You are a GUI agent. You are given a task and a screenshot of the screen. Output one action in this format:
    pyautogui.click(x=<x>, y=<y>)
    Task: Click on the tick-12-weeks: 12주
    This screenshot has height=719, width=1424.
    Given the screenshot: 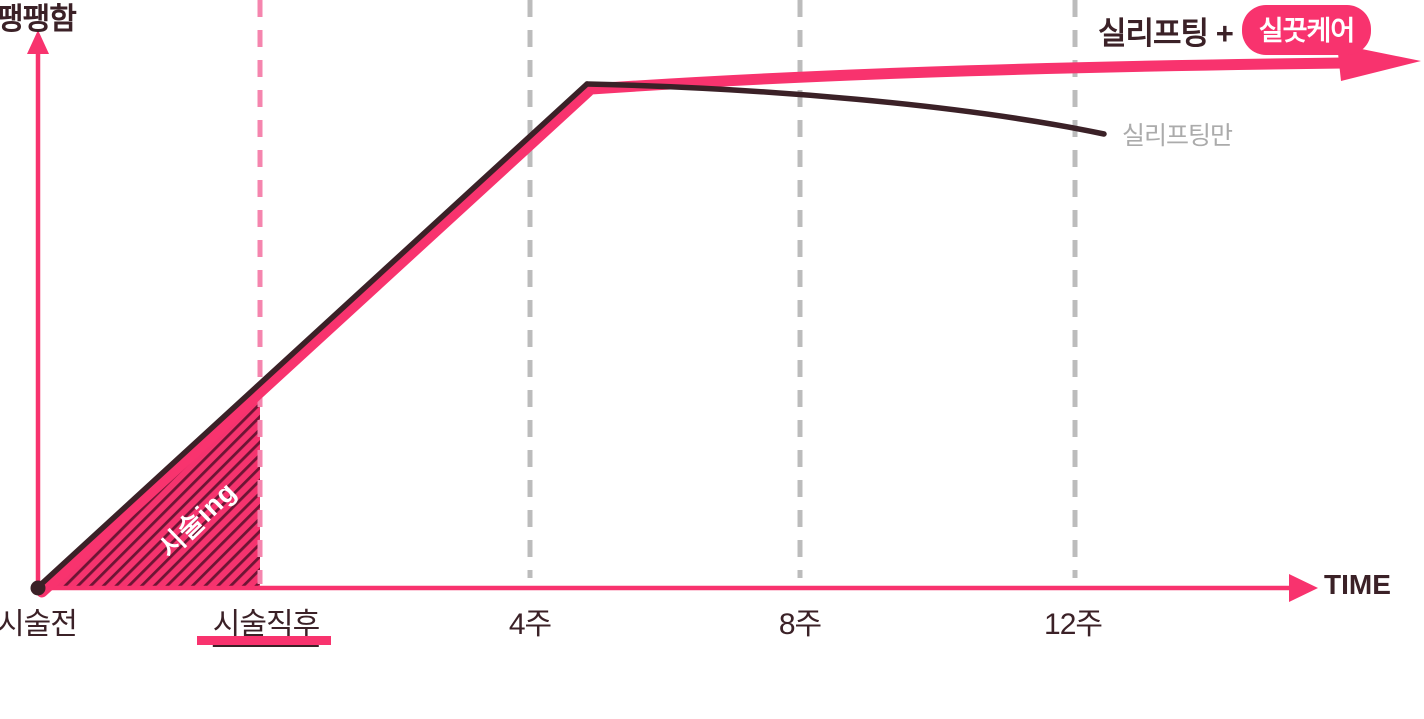 What is the action you would take?
    pyautogui.click(x=1073, y=624)
    